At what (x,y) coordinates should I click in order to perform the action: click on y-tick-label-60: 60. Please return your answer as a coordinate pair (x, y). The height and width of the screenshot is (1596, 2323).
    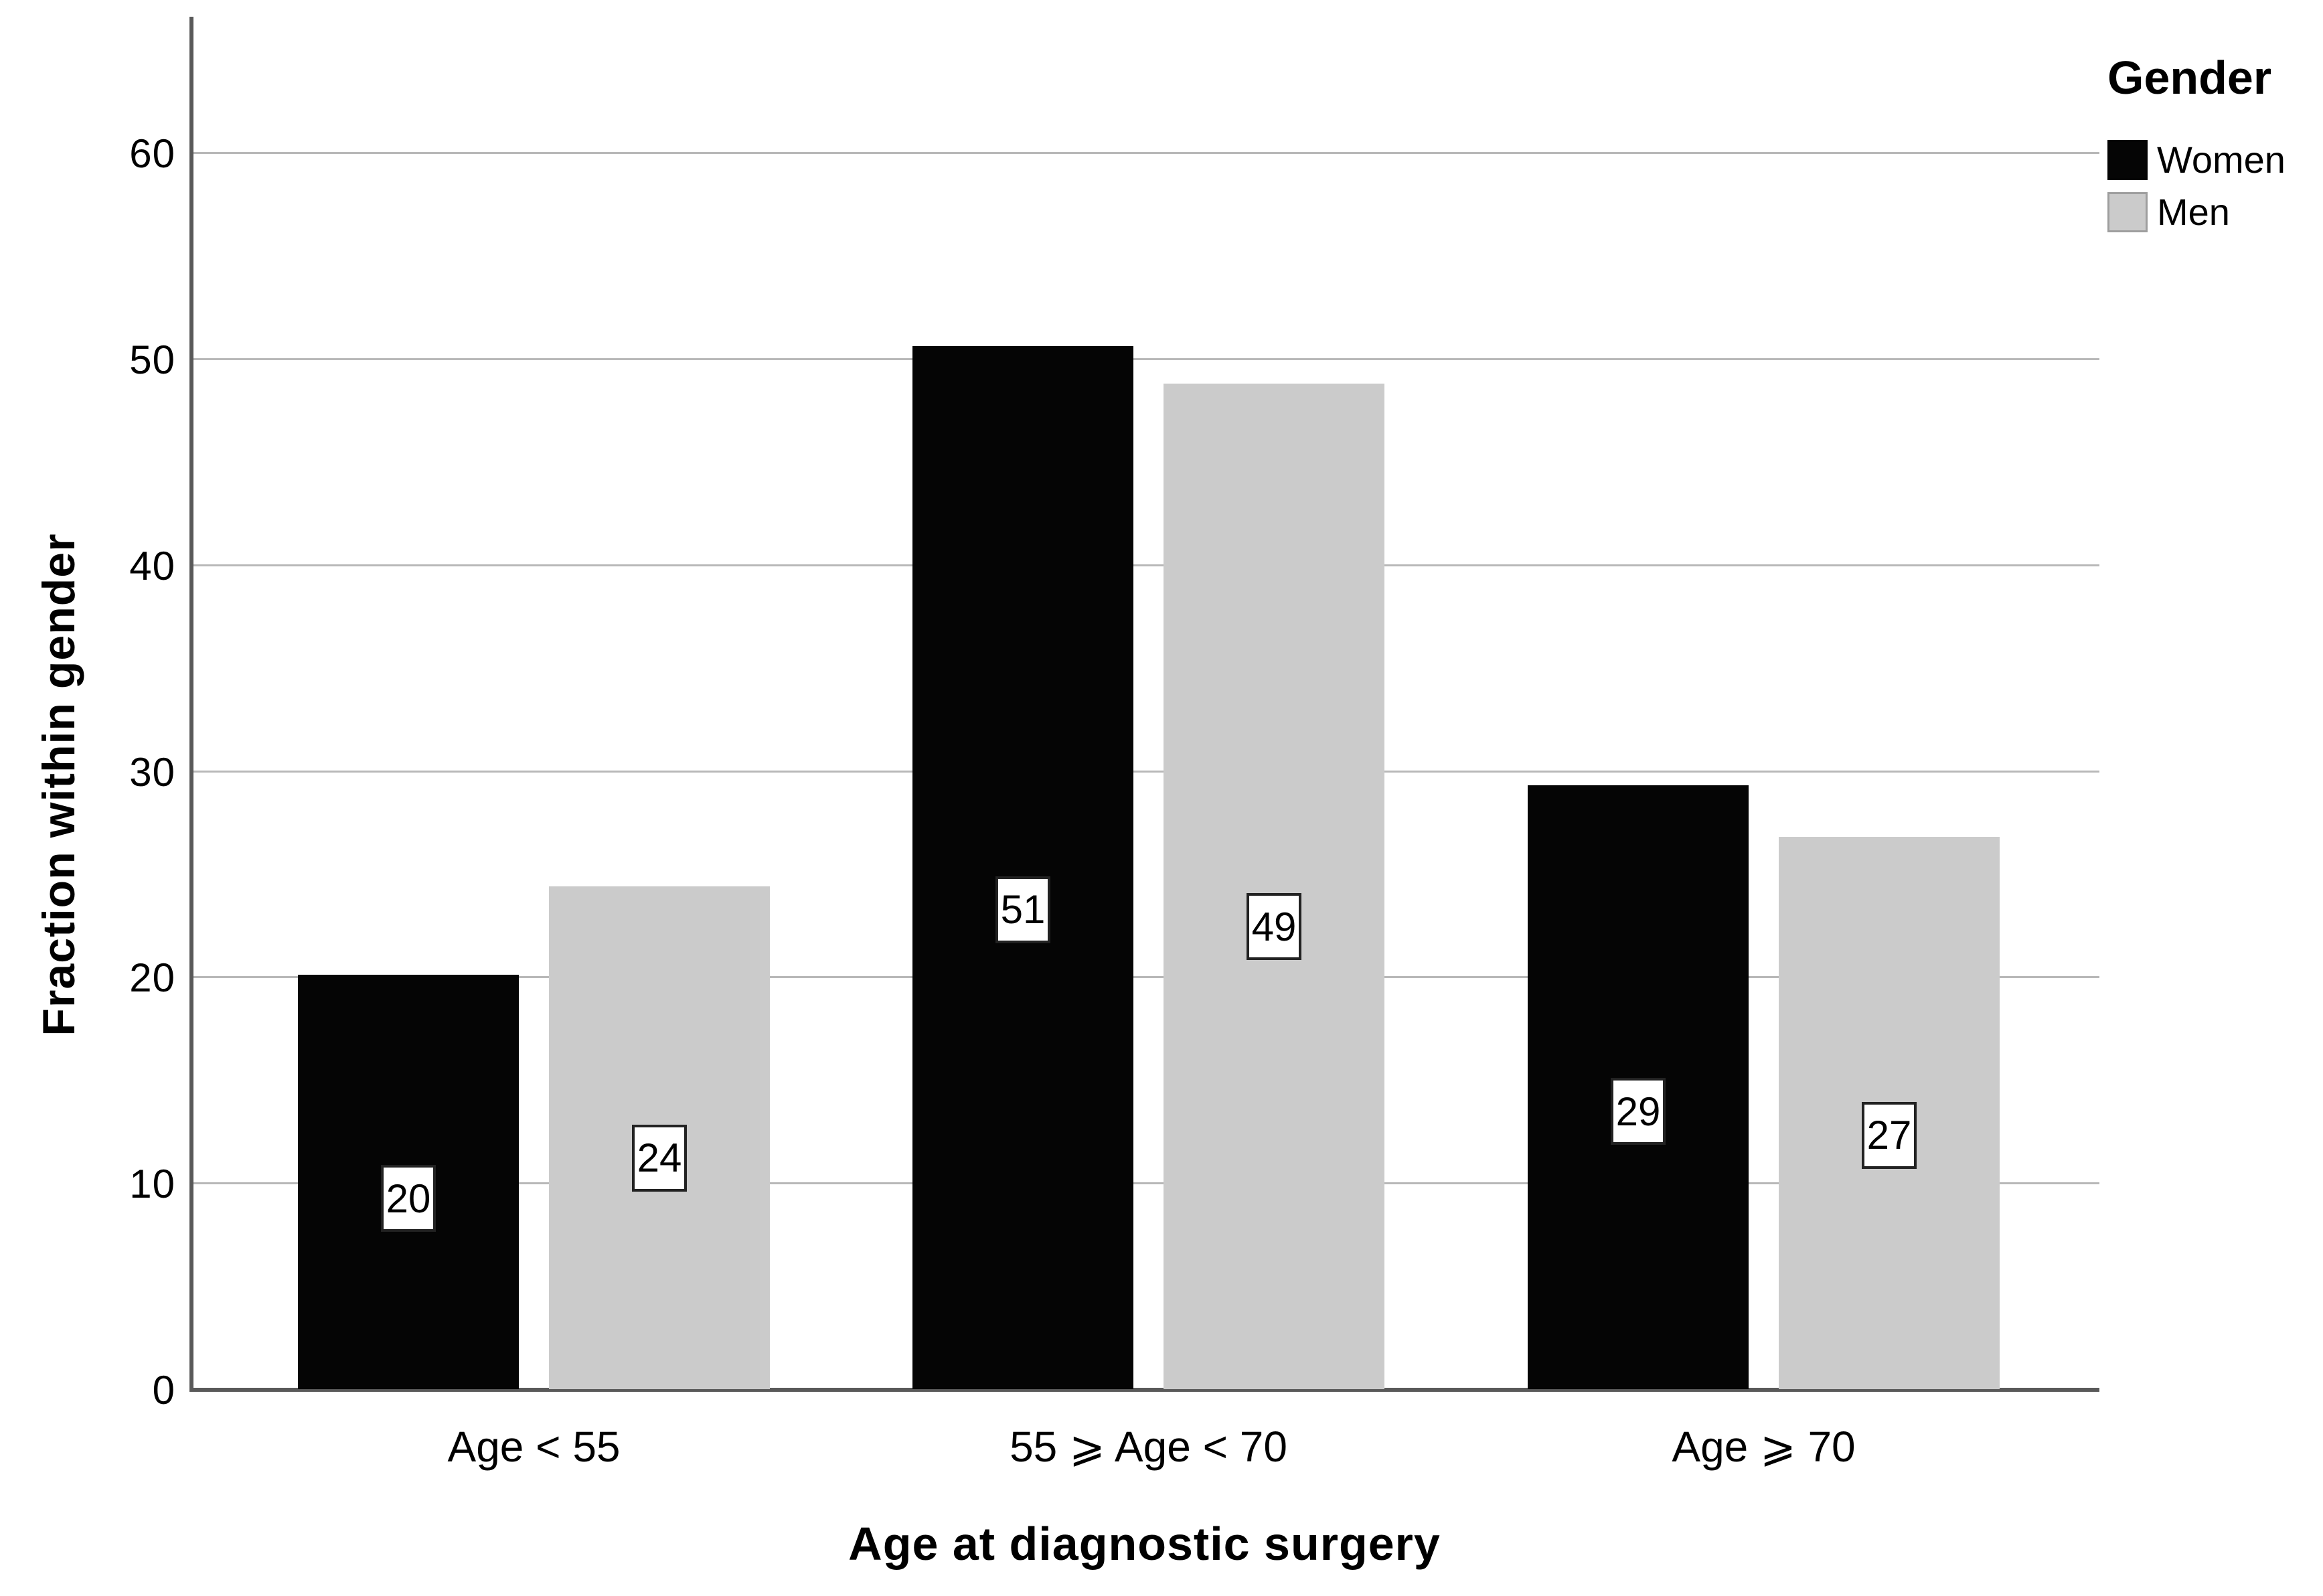
    Looking at the image, I should click on (152, 154).